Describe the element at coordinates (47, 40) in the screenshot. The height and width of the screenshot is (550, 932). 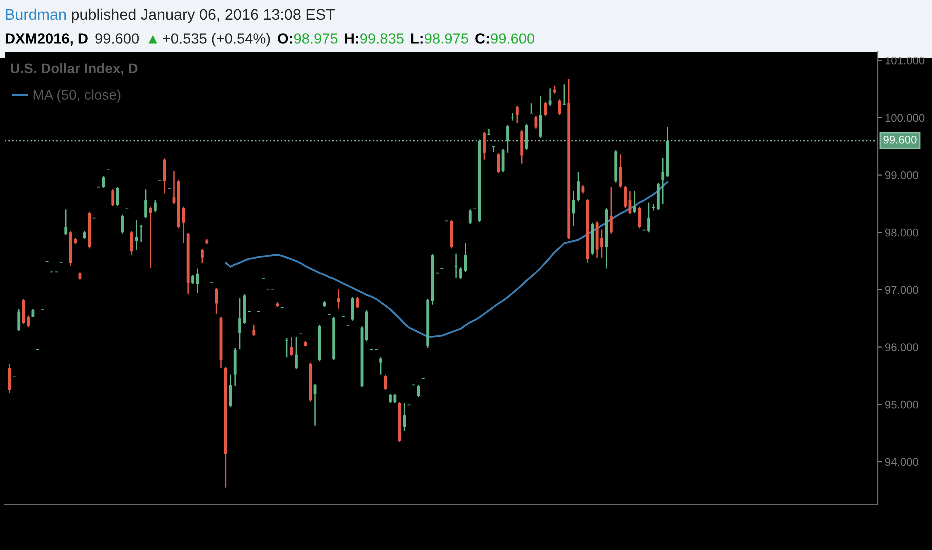
I see `text: DXM2016, D` at that location.